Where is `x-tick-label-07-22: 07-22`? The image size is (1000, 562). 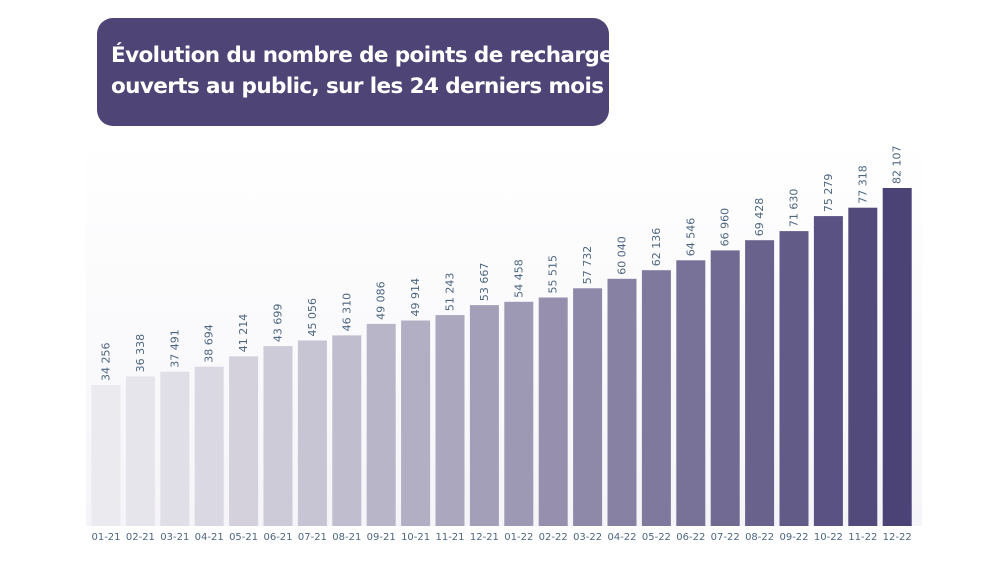 x-tick-label-07-22: 07-22 is located at coordinates (725, 537).